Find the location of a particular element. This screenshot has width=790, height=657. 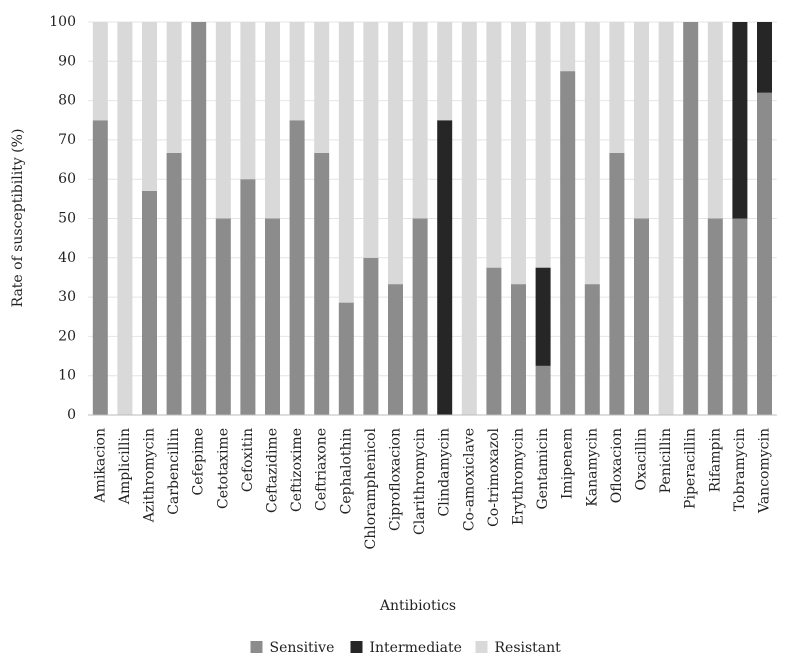

x-tick-label: Piperacillin is located at coordinates (691, 468).